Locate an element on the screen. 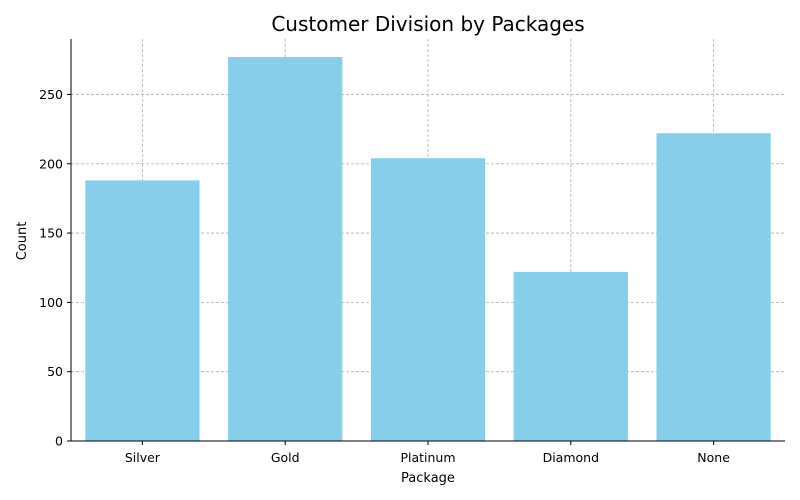 Image resolution: width=800 pixels, height=500 pixels. x-tick-label: Gold is located at coordinates (285, 457).